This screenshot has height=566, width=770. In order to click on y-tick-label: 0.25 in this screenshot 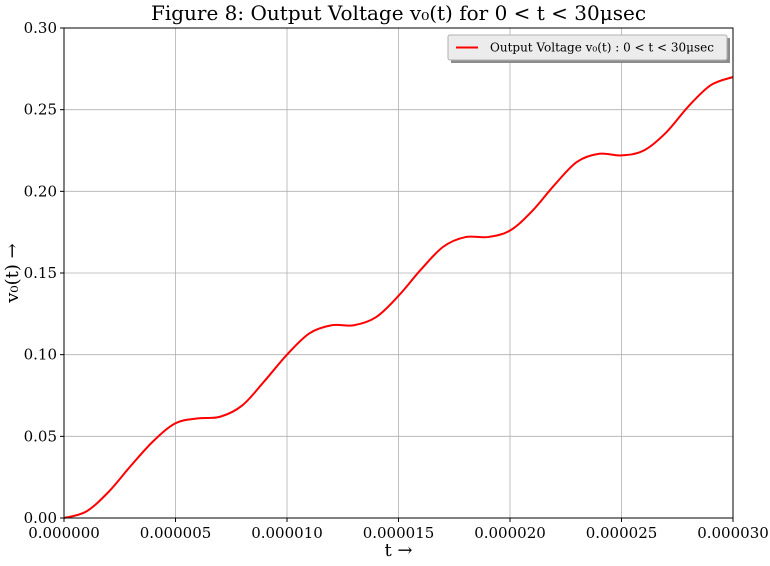, I will do `click(40, 110)`.